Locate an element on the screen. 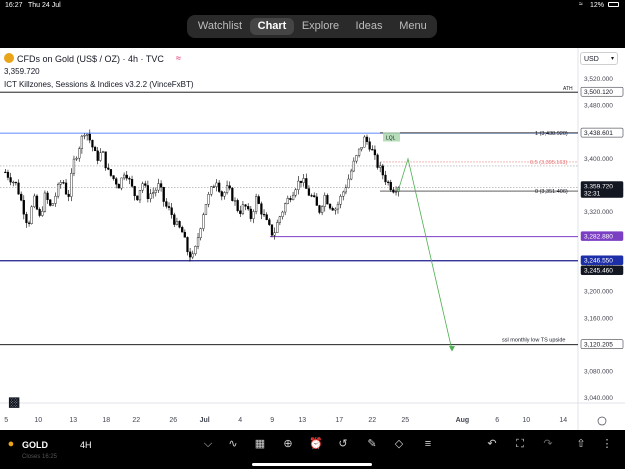 Image resolution: width=625 pixels, height=469 pixels. price-label-box is located at coordinates (602, 91).